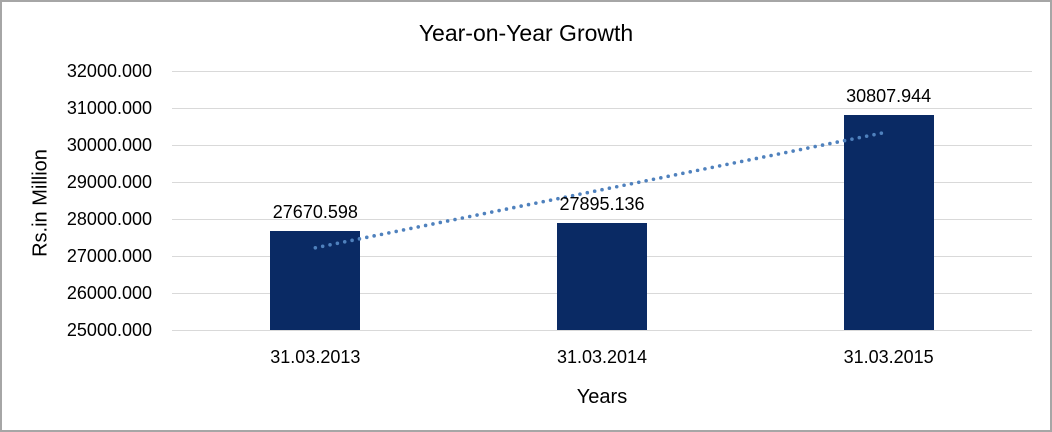  Describe the element at coordinates (109, 256) in the screenshot. I see `y-tick-label: 27000.000` at that location.